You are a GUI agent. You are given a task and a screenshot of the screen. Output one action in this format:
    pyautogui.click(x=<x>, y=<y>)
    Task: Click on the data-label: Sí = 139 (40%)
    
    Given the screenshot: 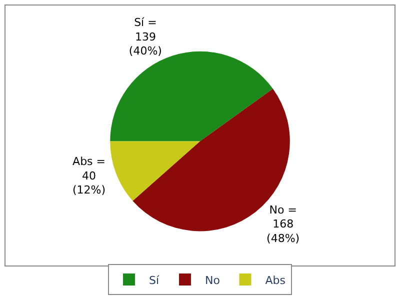 What is the action you would take?
    pyautogui.click(x=145, y=37)
    